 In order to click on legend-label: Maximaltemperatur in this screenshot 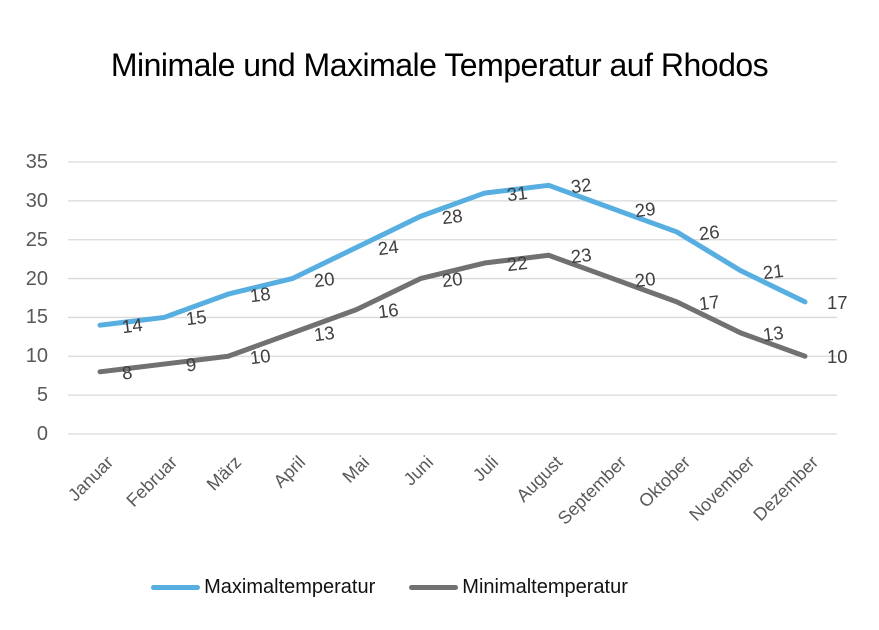, I will do `click(290, 586)`.